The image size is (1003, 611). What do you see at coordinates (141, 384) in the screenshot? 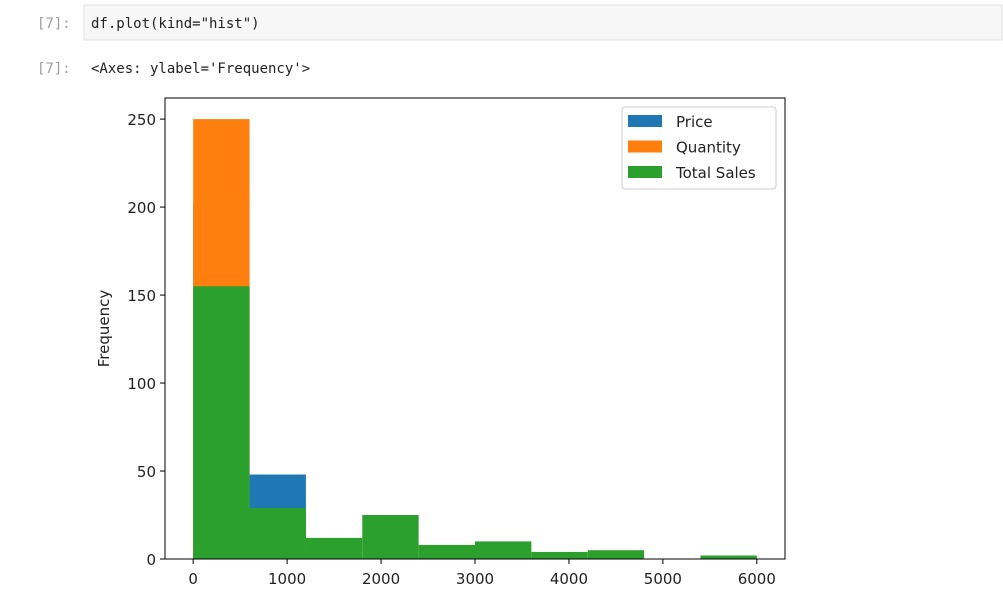
I see `y-tick-label: 100` at bounding box center [141, 384].